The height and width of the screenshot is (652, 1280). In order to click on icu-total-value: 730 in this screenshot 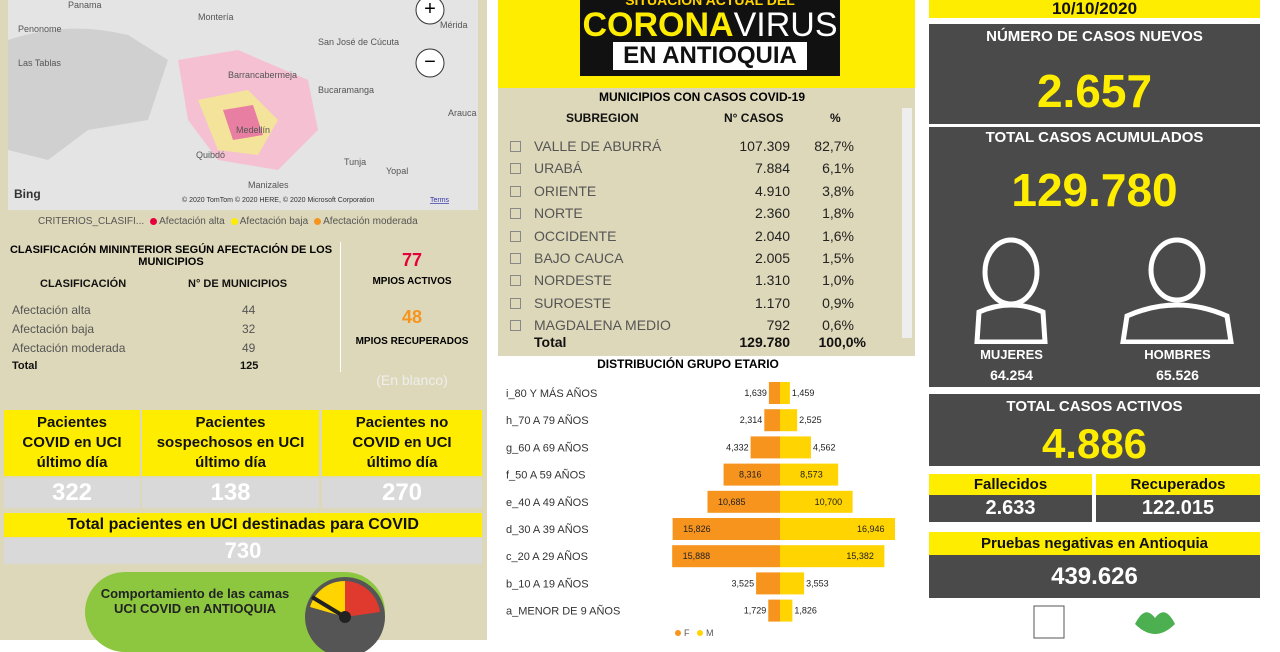, I will do `click(243, 551)`.